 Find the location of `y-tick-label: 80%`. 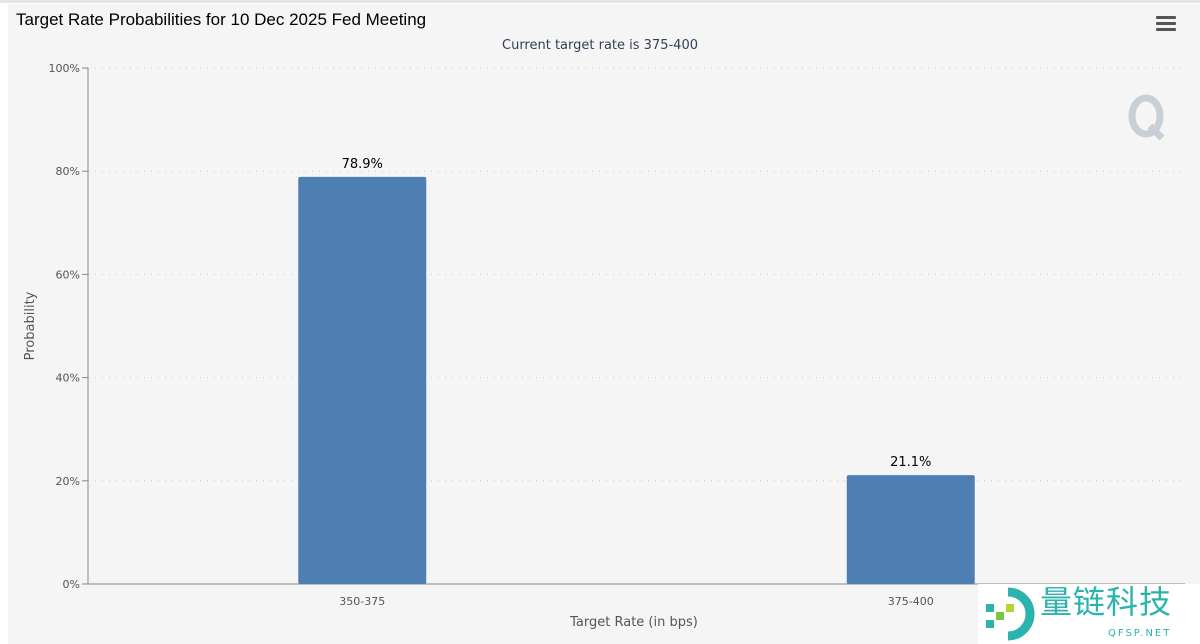

y-tick-label: 80% is located at coordinates (68, 171).